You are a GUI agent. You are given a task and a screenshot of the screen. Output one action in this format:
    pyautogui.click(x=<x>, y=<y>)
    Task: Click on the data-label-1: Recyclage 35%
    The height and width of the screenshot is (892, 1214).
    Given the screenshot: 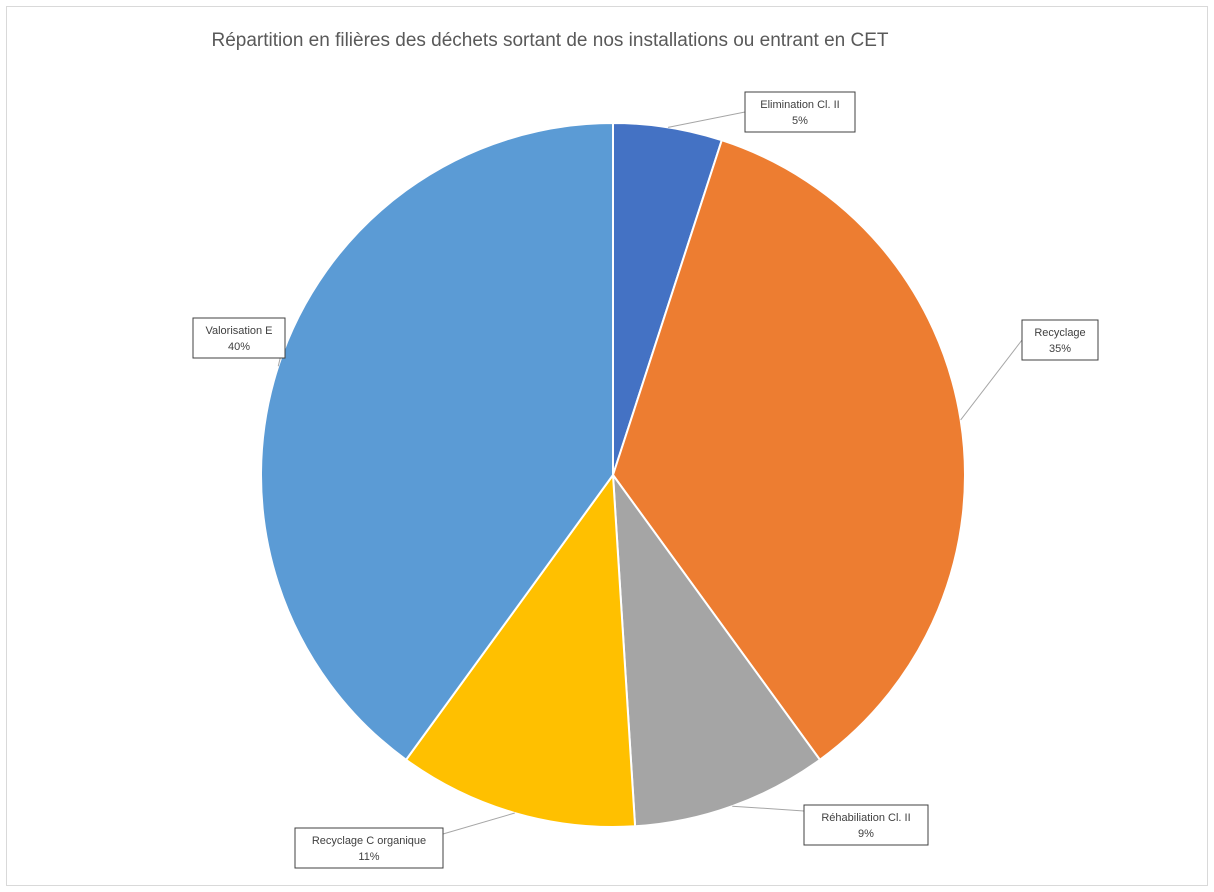 What is the action you would take?
    pyautogui.click(x=1060, y=340)
    